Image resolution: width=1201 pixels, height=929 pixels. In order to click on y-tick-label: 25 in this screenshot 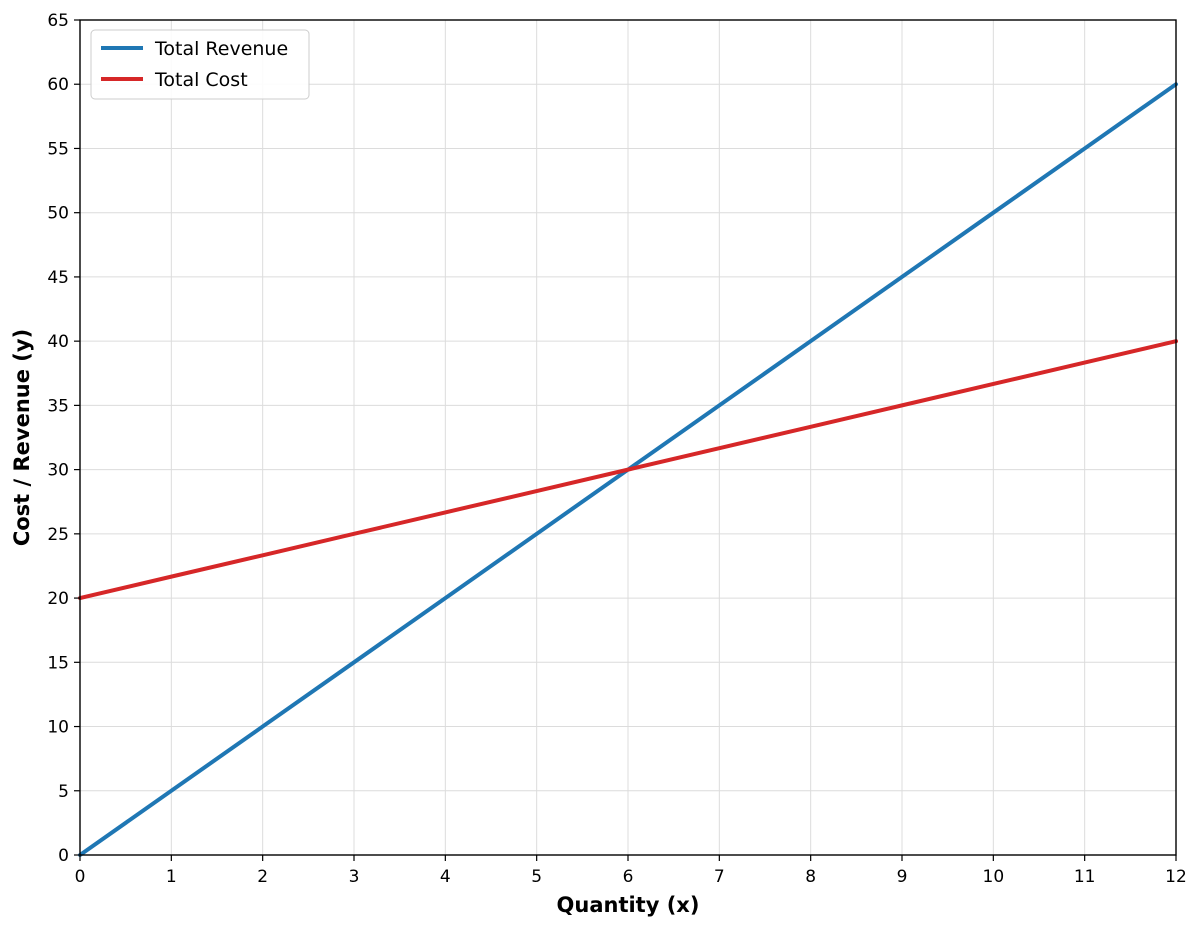, I will do `click(58, 535)`.